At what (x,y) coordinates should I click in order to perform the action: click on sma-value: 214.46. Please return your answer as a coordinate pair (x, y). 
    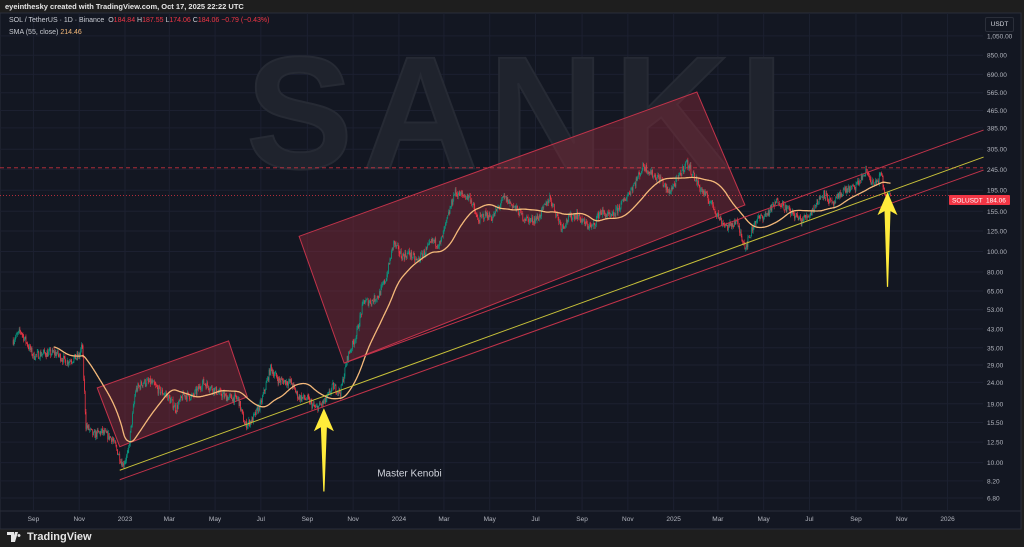
    Looking at the image, I should click on (71, 32).